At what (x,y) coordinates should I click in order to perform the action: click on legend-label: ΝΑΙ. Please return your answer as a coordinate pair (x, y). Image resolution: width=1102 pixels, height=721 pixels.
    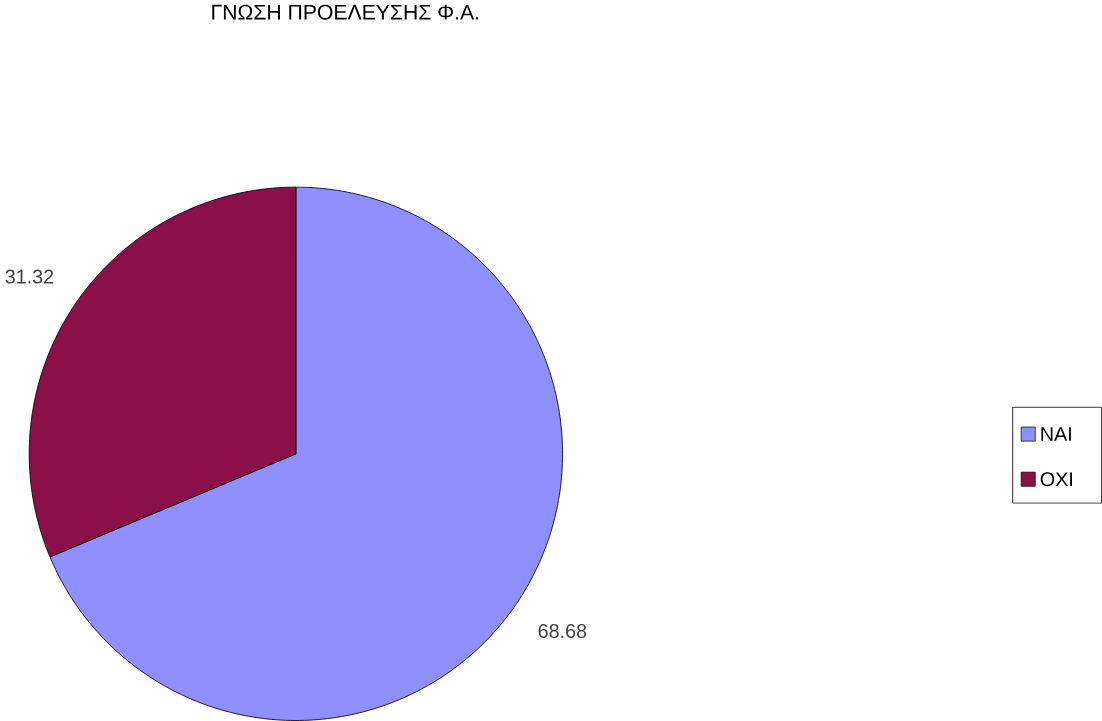
    Looking at the image, I should click on (1056, 434).